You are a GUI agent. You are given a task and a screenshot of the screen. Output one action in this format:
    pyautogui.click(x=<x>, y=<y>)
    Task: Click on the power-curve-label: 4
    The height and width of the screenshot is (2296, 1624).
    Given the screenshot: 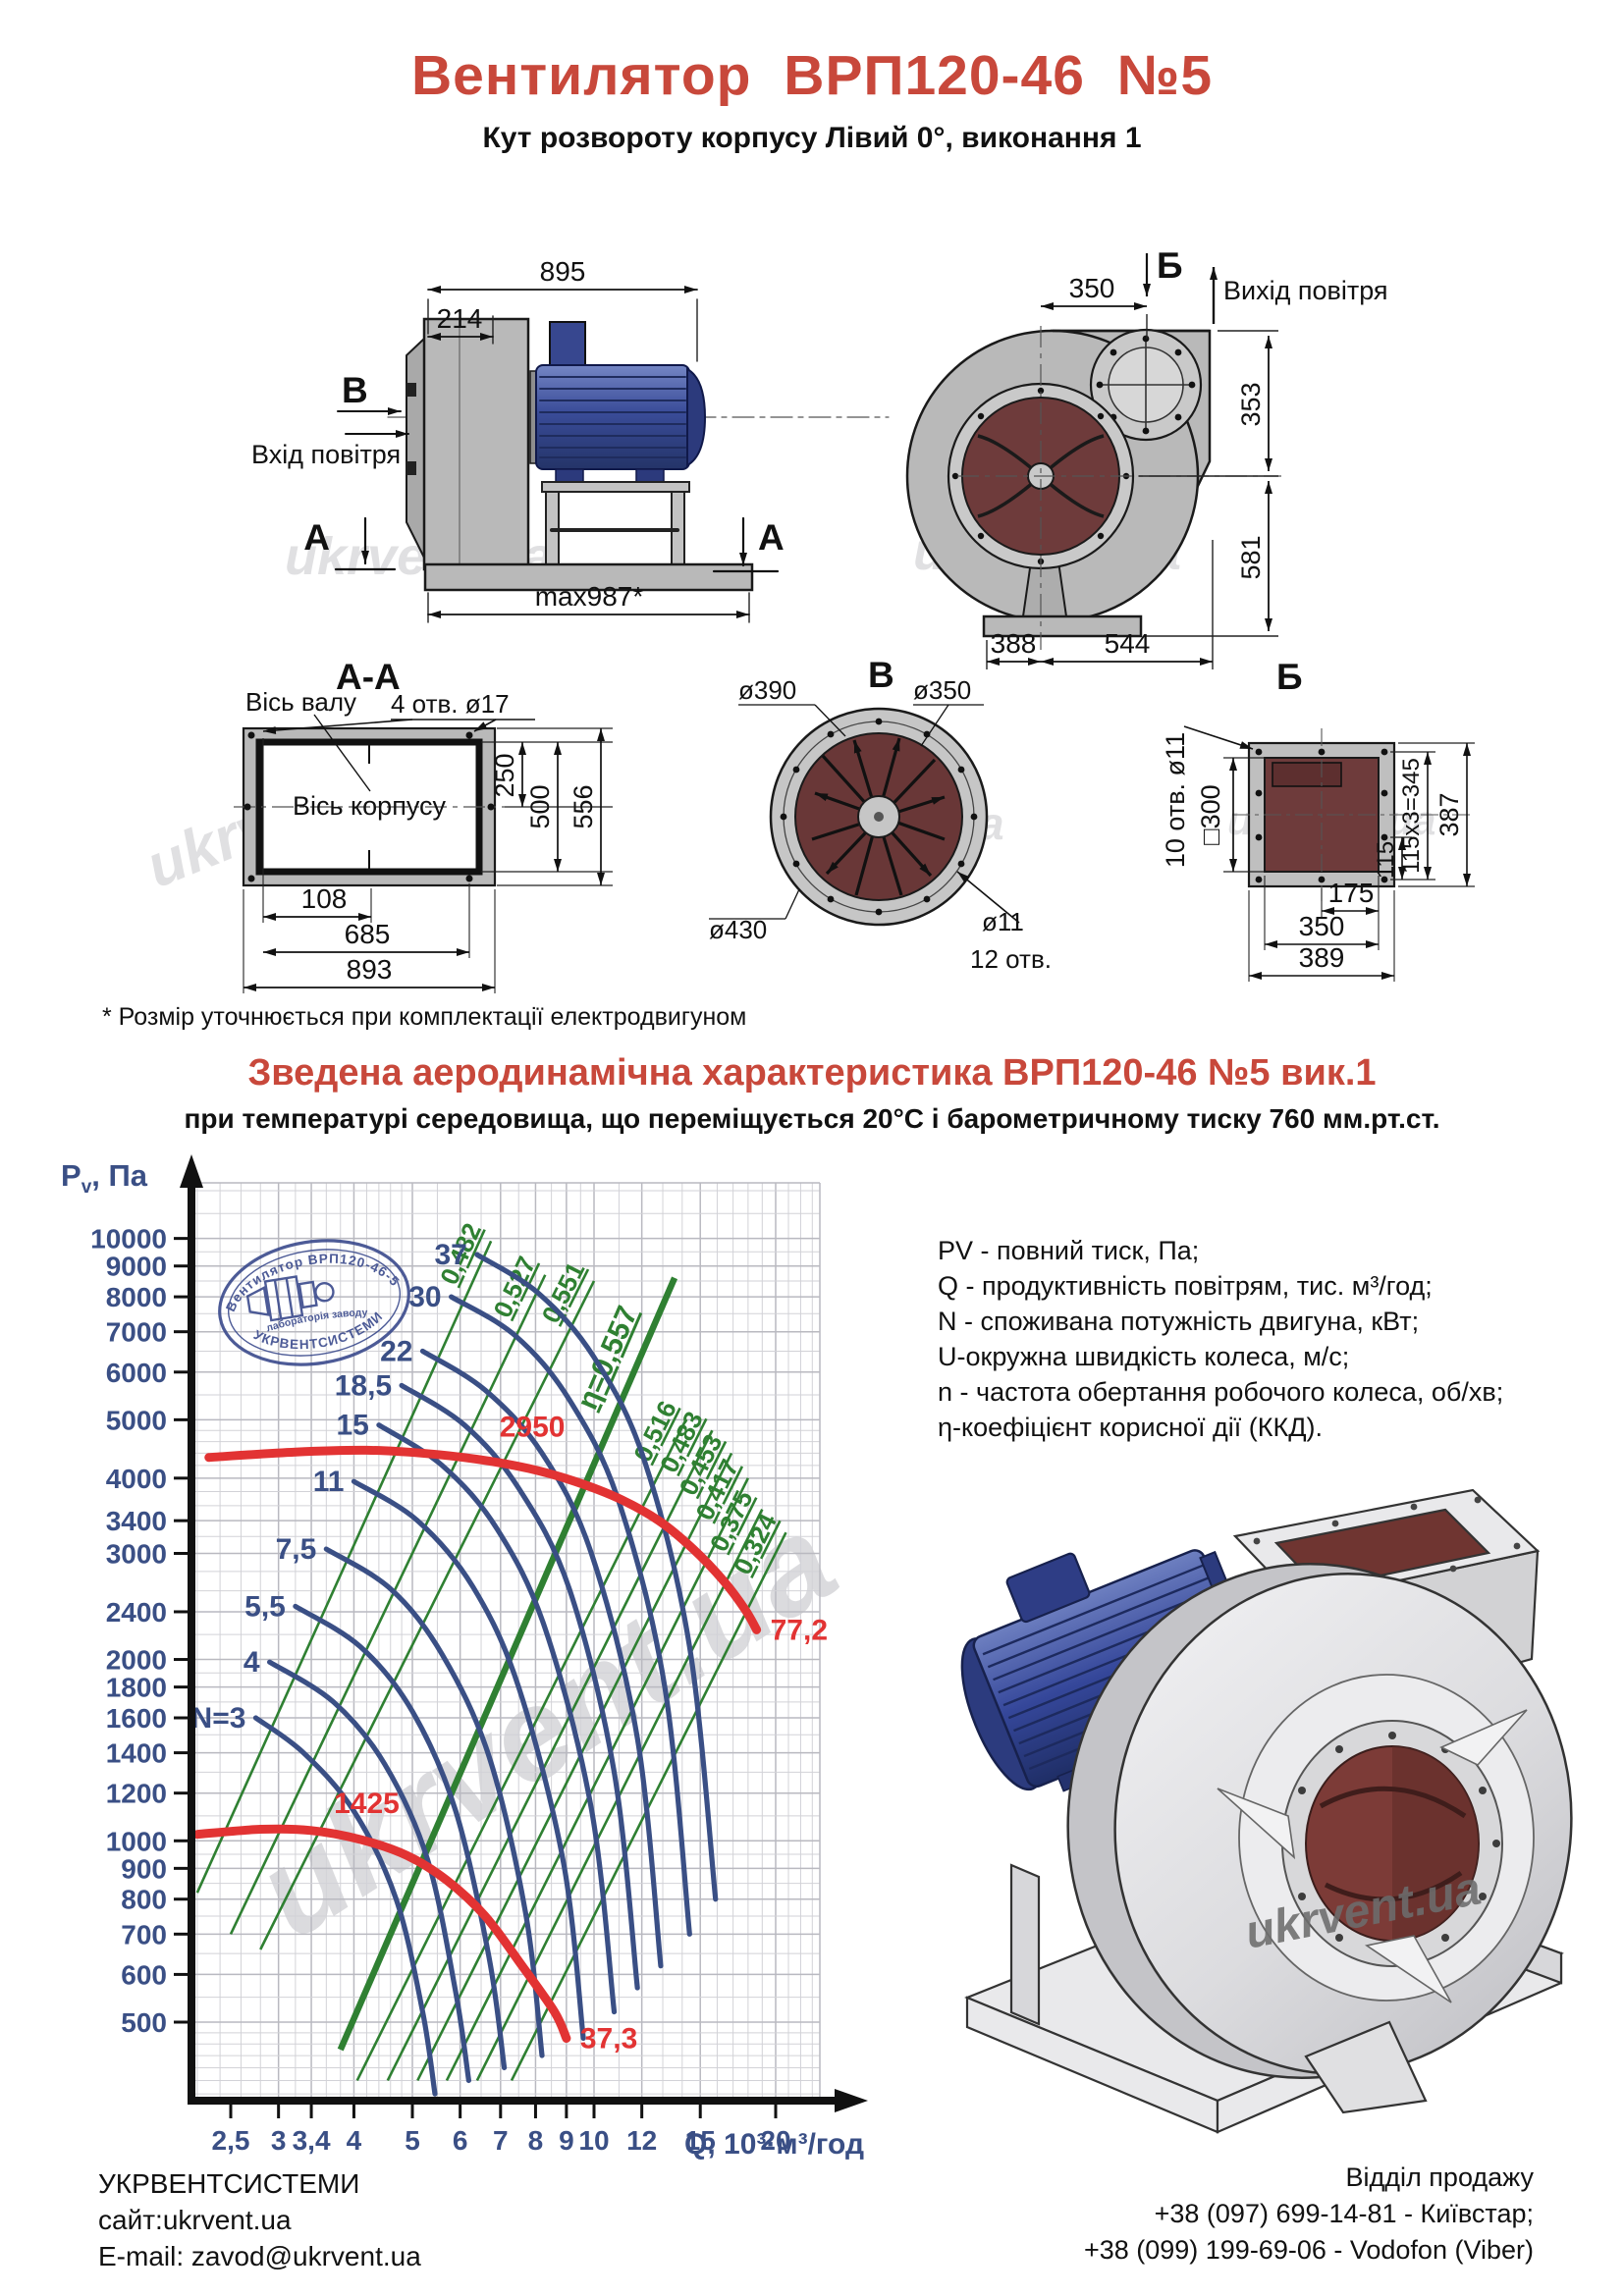 What is the action you would take?
    pyautogui.click(x=252, y=1662)
    